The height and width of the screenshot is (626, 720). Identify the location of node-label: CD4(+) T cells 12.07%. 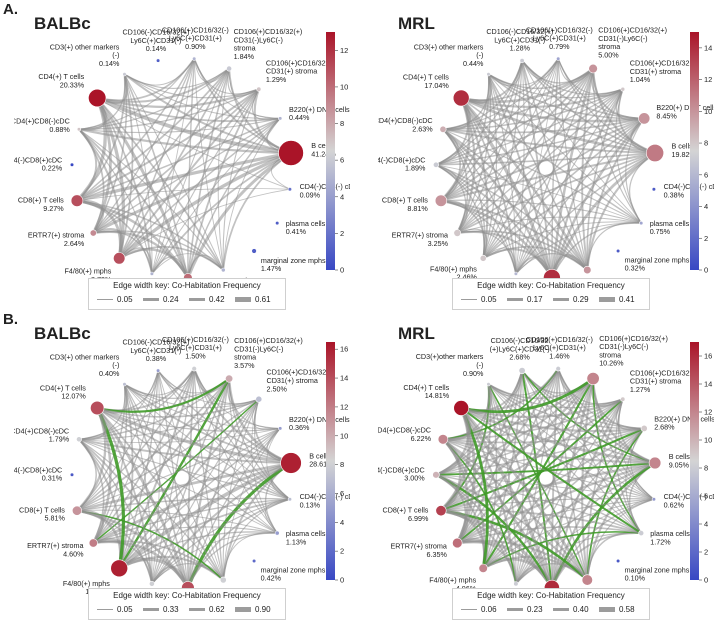
(63, 391).